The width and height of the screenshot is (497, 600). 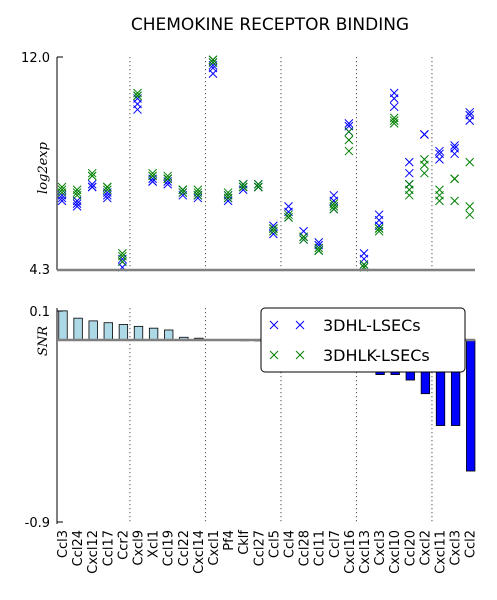 What do you see at coordinates (456, 548) in the screenshot?
I see `x-tick-label-26: Cxcl3` at bounding box center [456, 548].